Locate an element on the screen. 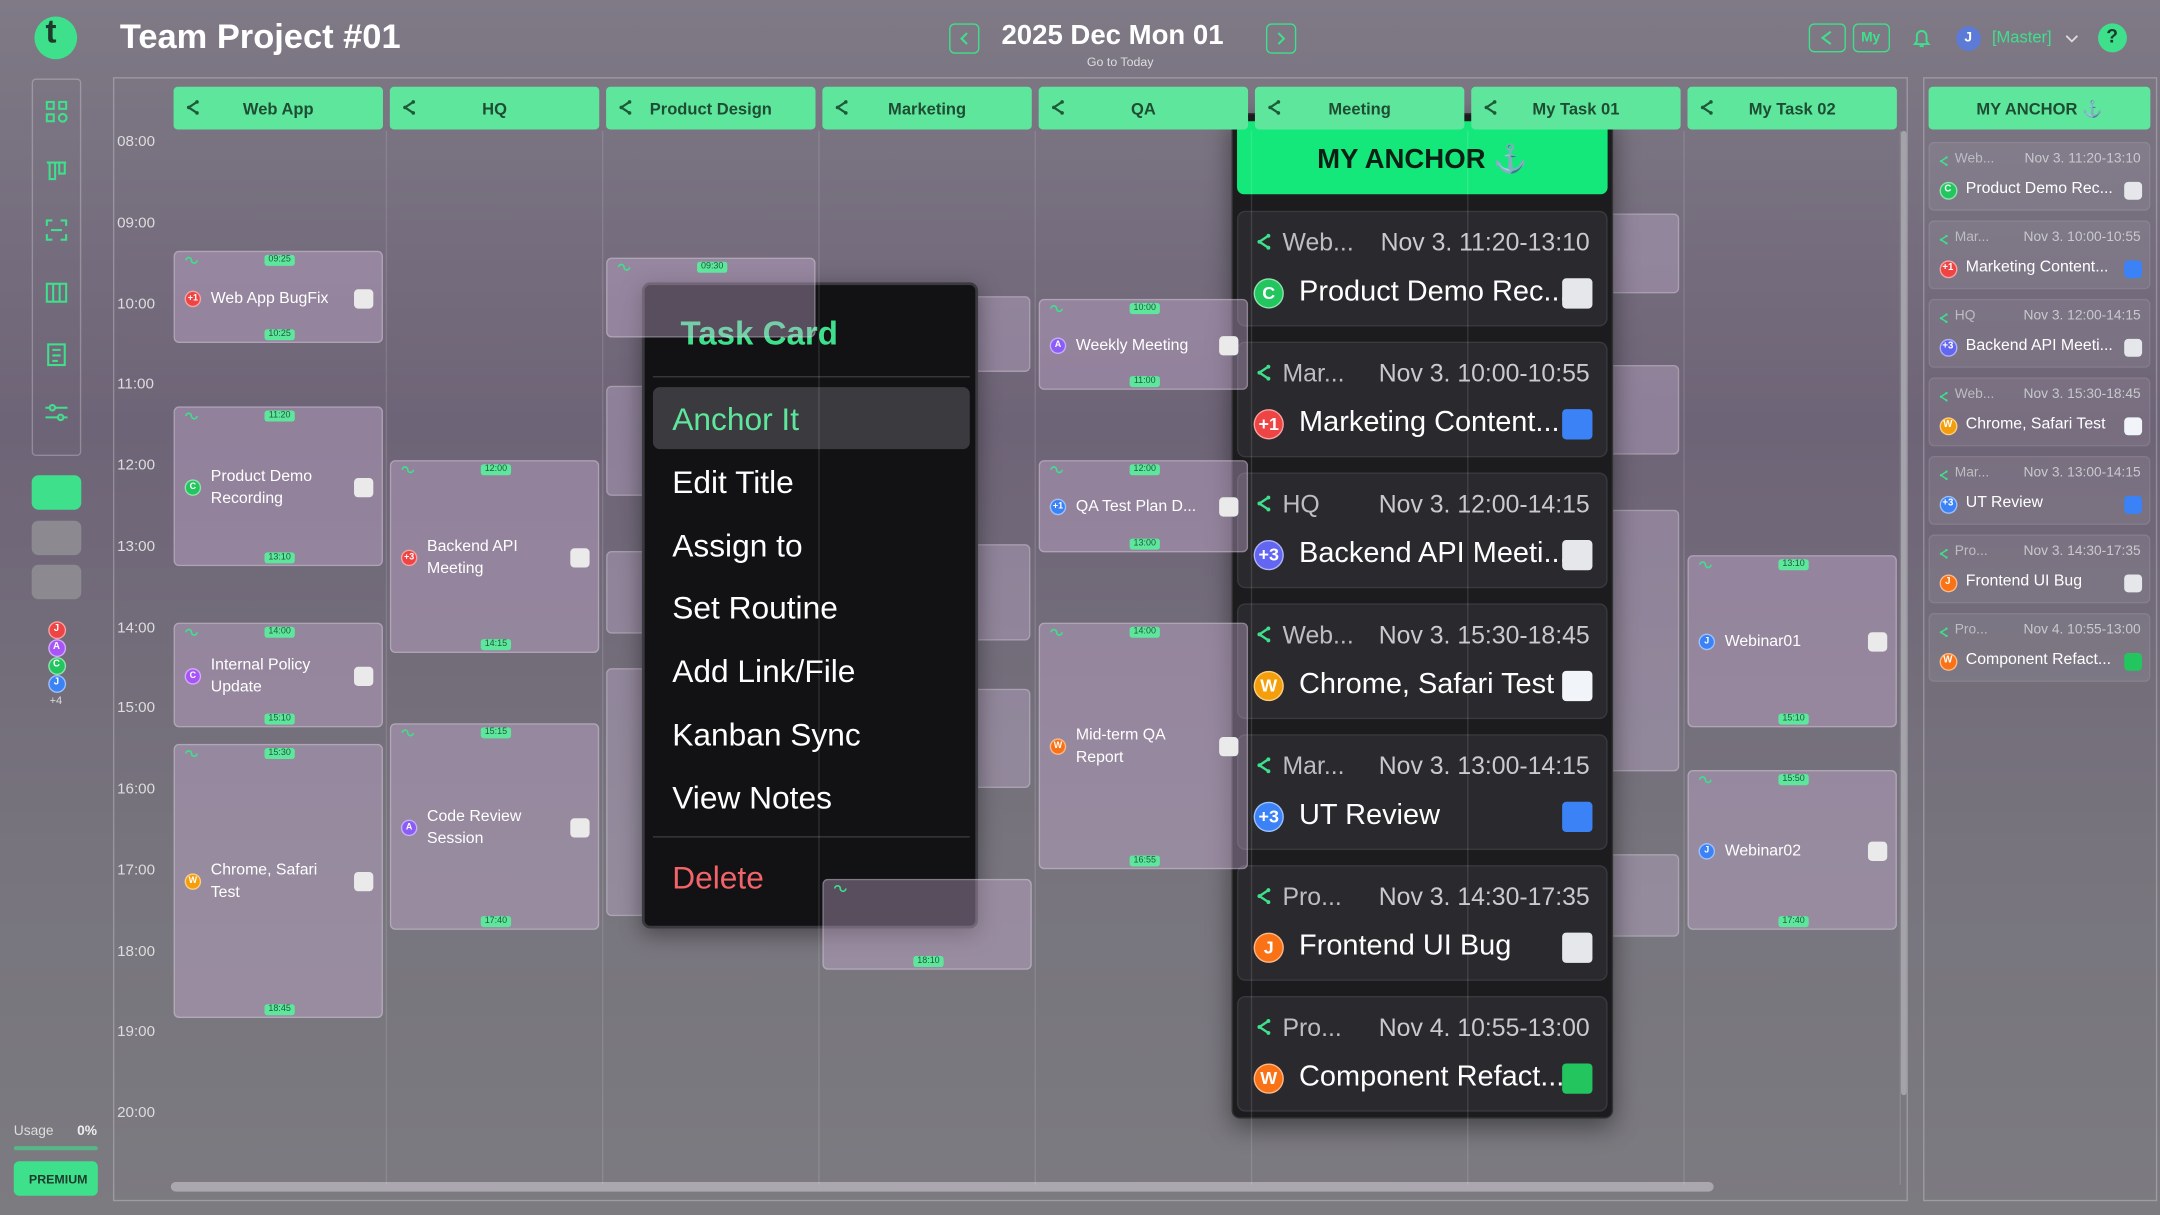  menu-item: Edit Title is located at coordinates (733, 481).